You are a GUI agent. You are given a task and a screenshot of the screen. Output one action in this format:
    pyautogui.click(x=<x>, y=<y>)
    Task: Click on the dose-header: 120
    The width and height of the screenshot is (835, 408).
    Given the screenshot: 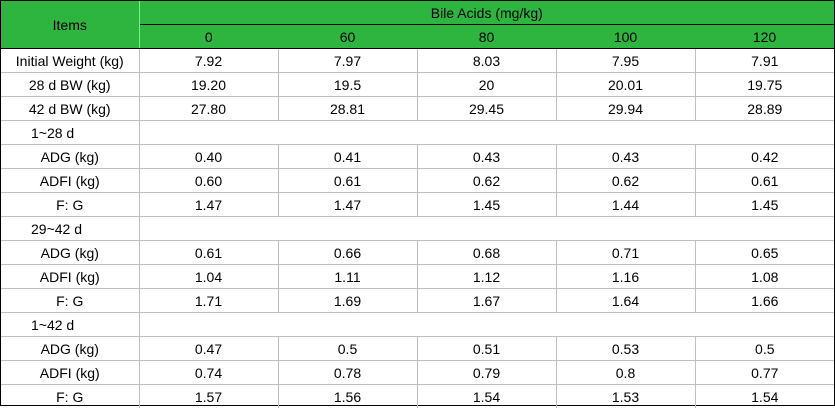 What is the action you would take?
    pyautogui.click(x=764, y=37)
    